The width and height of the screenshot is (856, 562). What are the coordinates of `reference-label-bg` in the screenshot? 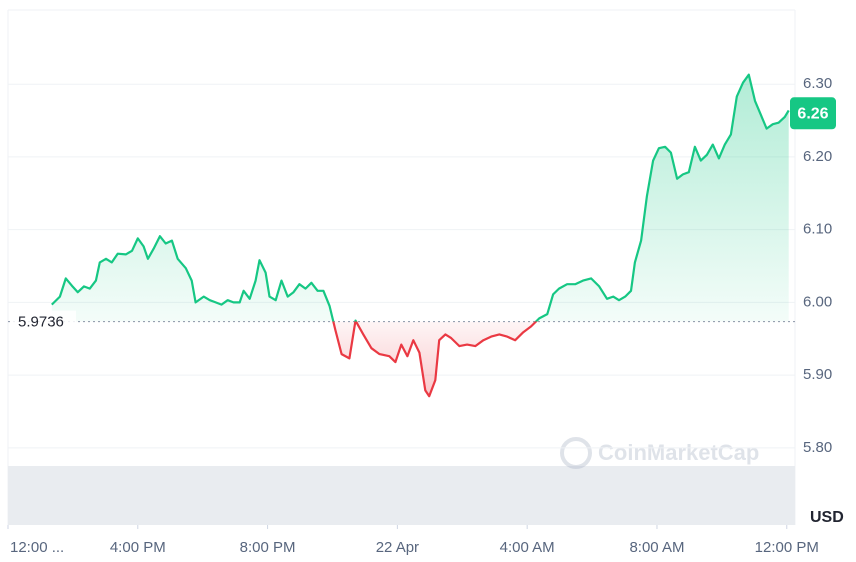 It's located at (44, 321).